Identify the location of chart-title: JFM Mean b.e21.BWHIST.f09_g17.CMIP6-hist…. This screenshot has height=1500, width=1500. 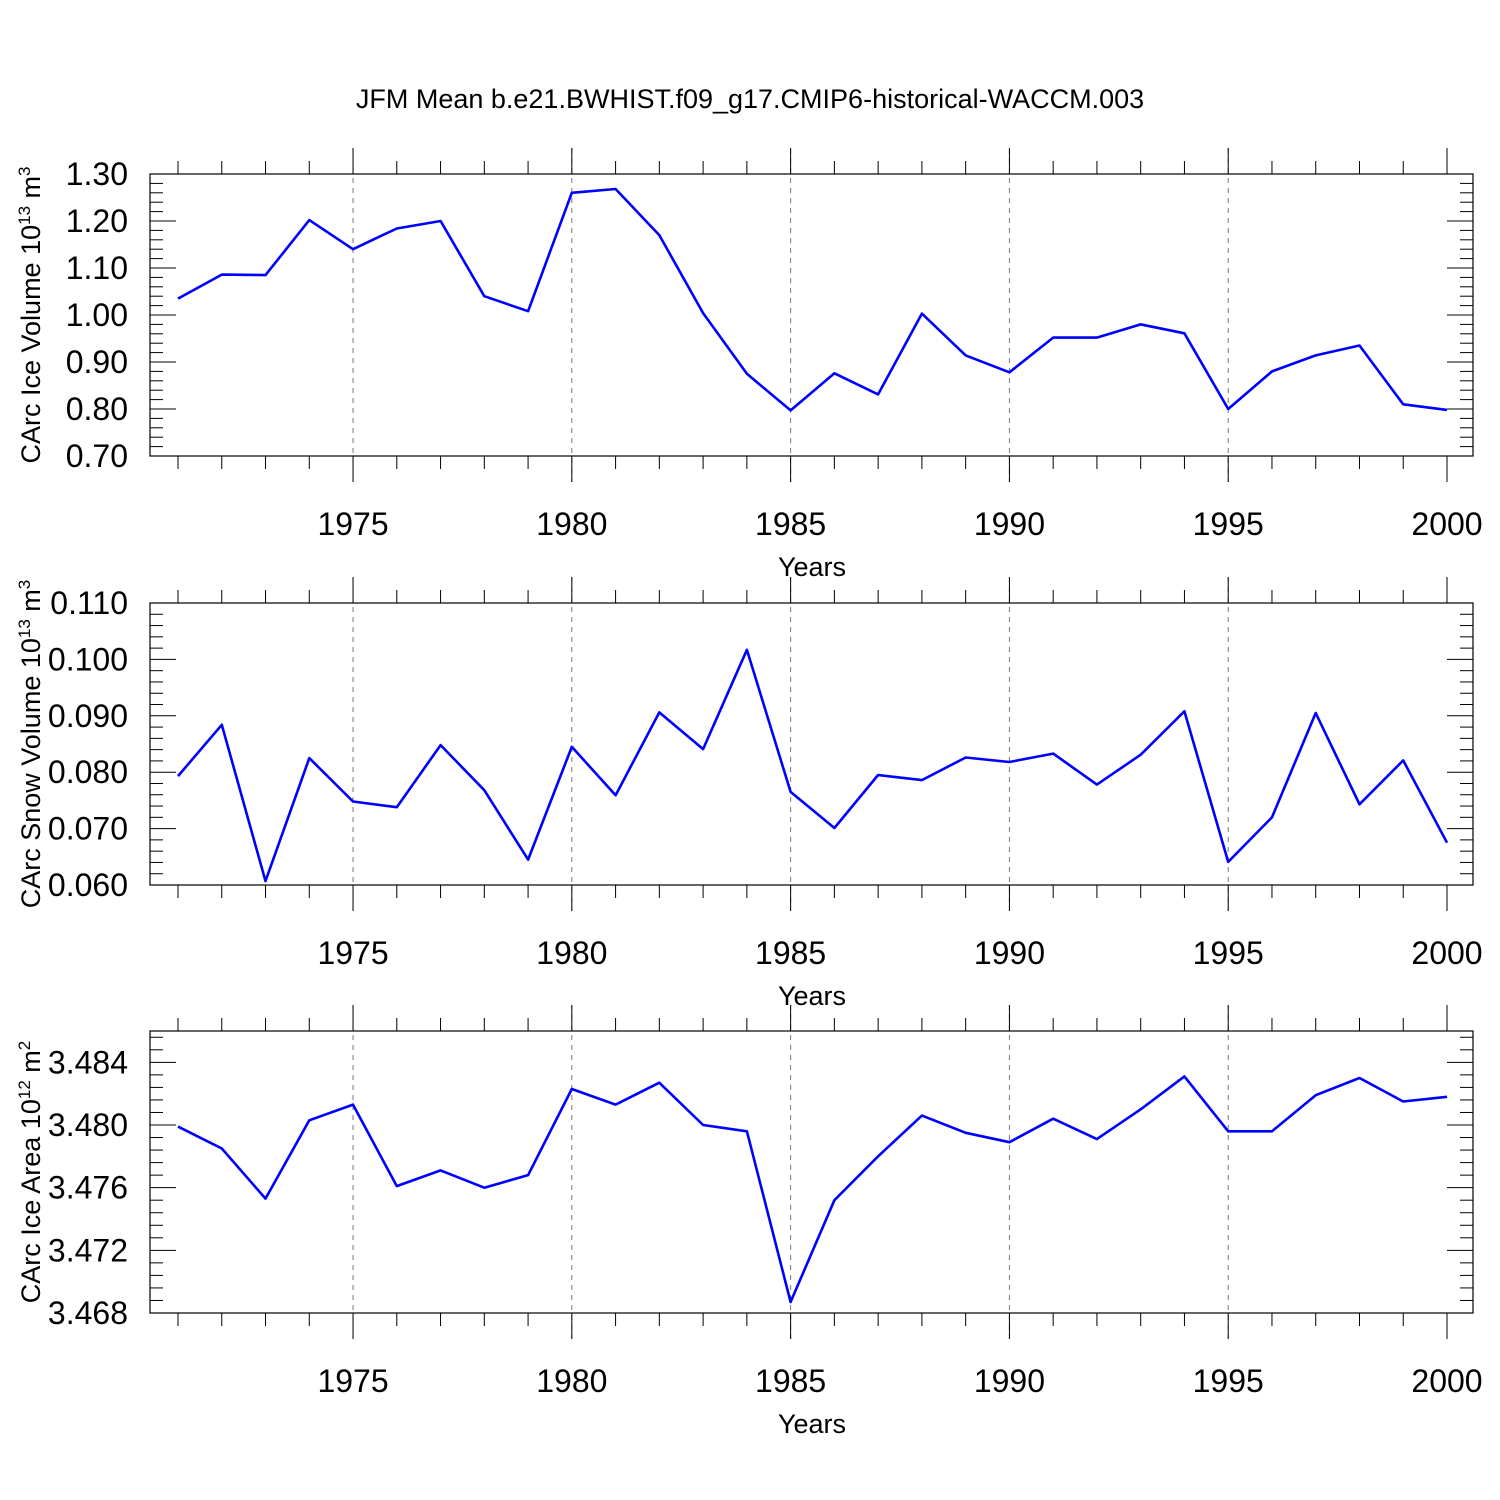
(750, 99).